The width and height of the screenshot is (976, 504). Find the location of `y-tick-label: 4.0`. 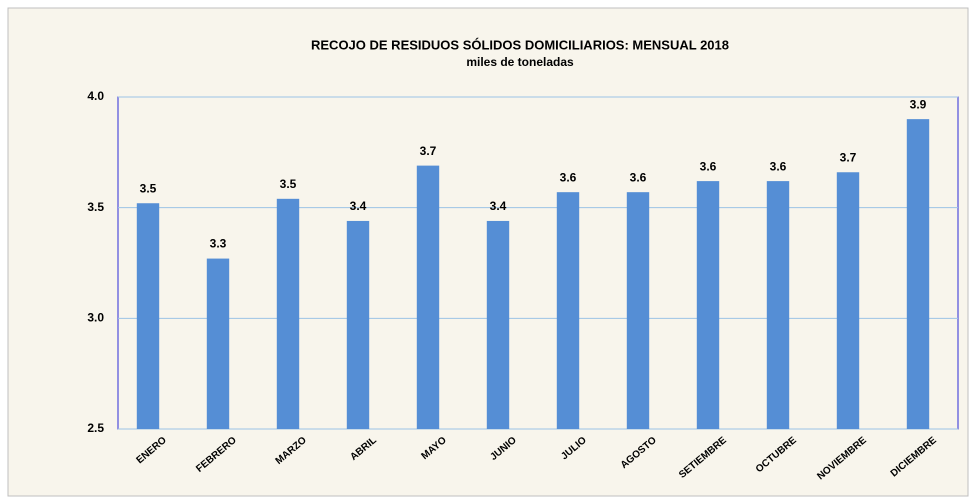

y-tick-label: 4.0 is located at coordinates (95, 96).